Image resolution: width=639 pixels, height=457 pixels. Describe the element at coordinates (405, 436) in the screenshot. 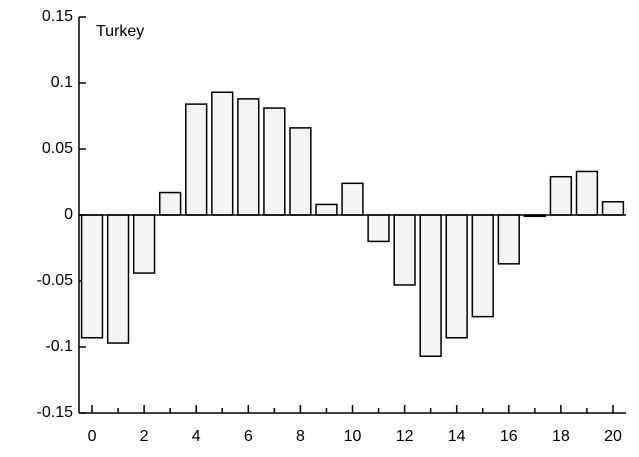

I see `x-tick-label: 12` at that location.